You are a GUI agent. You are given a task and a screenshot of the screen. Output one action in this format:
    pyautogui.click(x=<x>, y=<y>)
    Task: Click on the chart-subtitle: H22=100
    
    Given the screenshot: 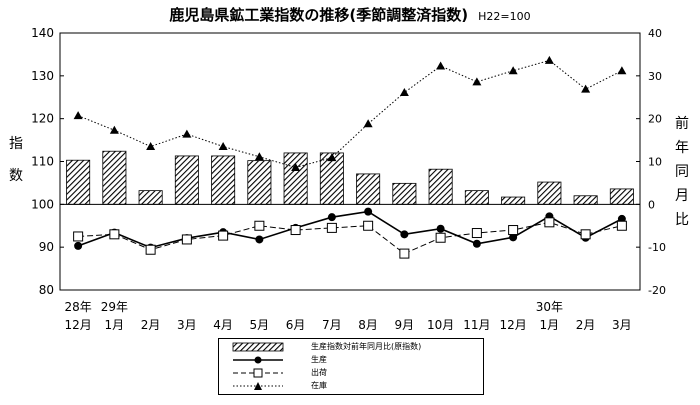 What is the action you would take?
    pyautogui.click(x=504, y=16)
    